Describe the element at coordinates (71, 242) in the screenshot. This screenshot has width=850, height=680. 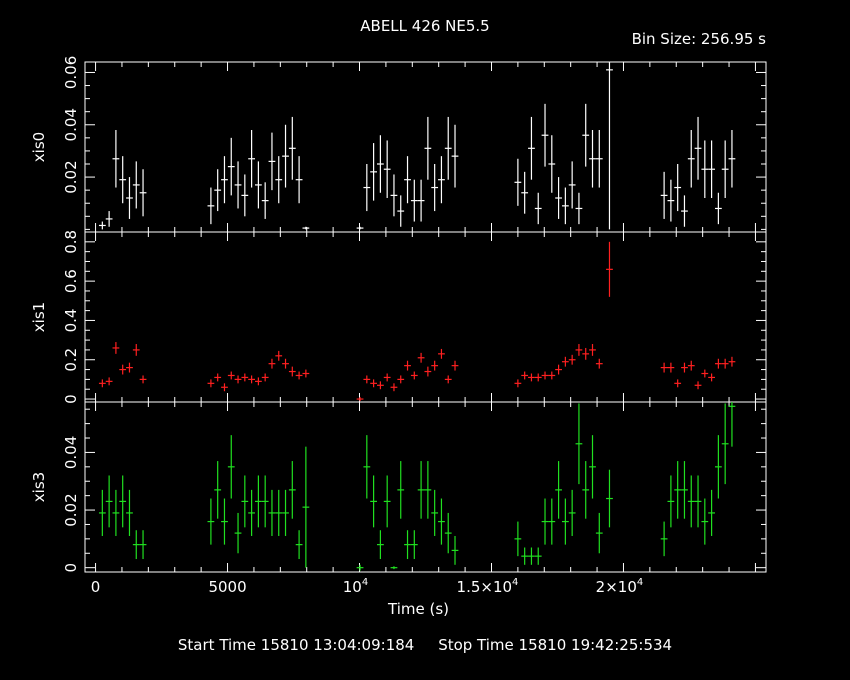
I see `y-tick-label: 0.8` at that location.